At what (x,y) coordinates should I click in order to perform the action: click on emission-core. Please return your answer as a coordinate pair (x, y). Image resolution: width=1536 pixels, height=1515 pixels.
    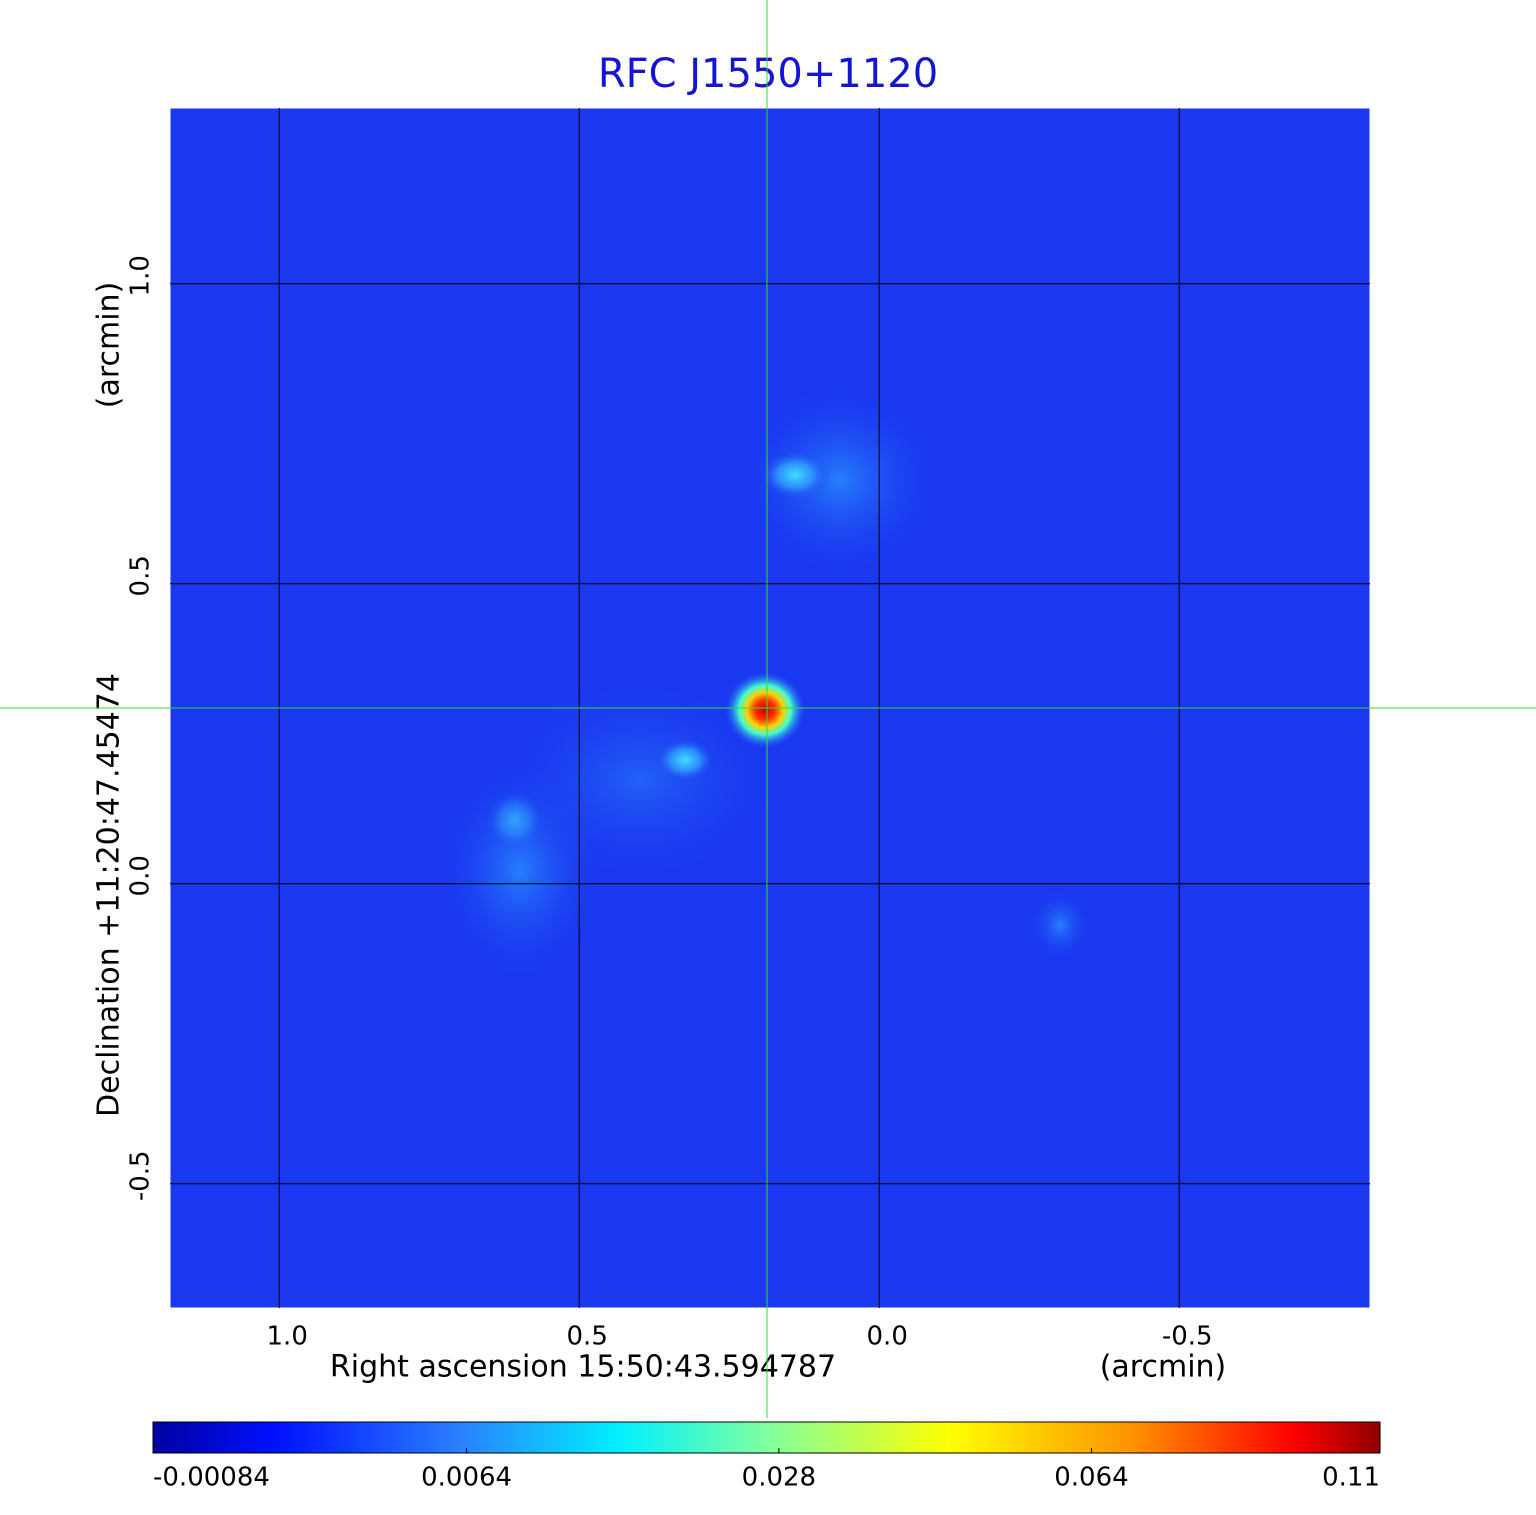
    Looking at the image, I should click on (765, 710).